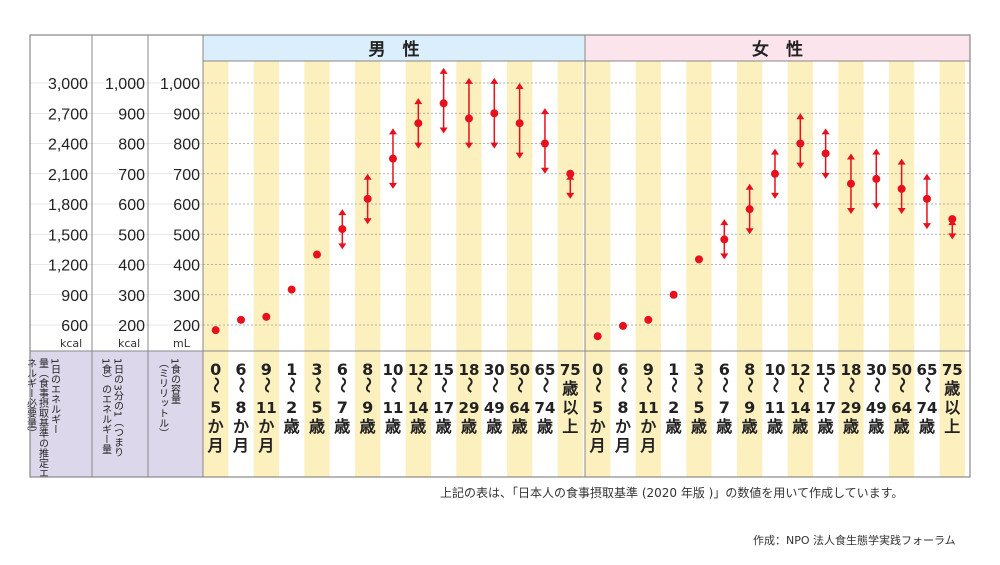 The image size is (1000, 565). Describe the element at coordinates (131, 235) in the screenshot. I see `axis-kcal-meal-tick: 500` at that location.